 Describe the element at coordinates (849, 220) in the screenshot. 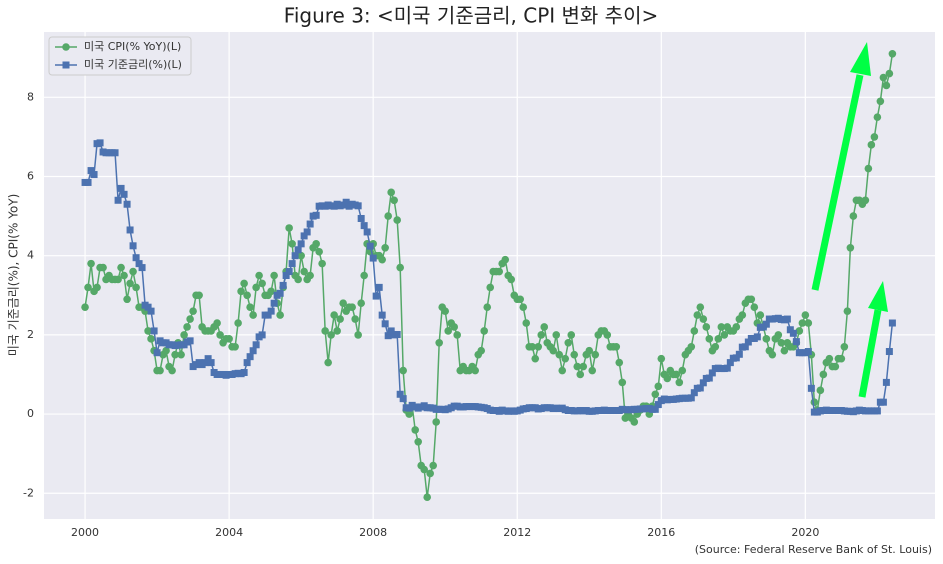

I see `annotation-arrows` at that location.